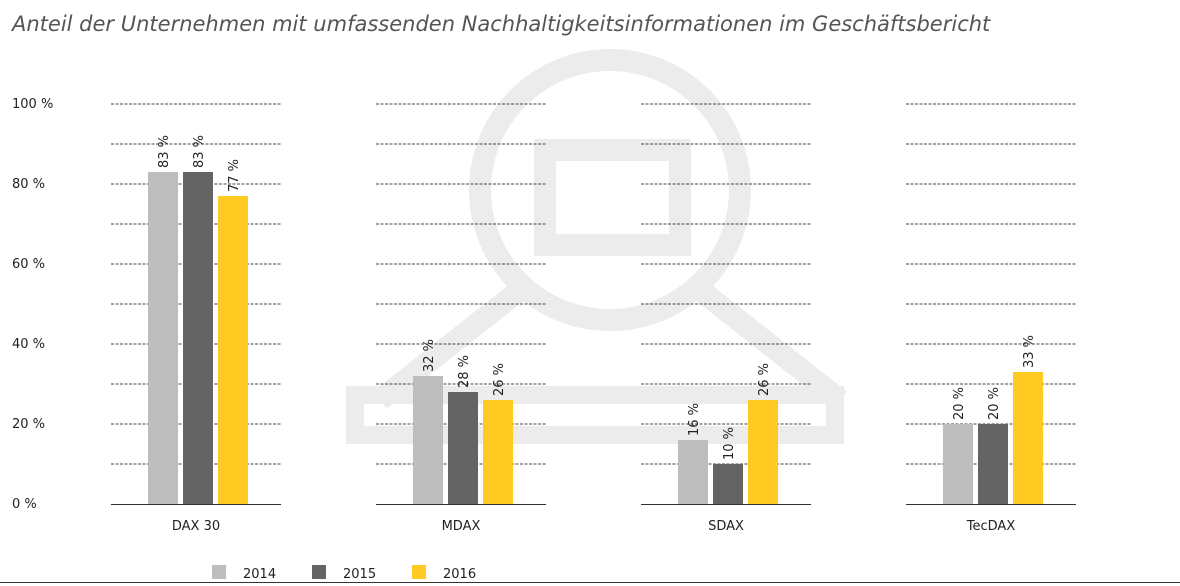  Describe the element at coordinates (459, 574) in the screenshot. I see `legend-label: 2016` at that location.